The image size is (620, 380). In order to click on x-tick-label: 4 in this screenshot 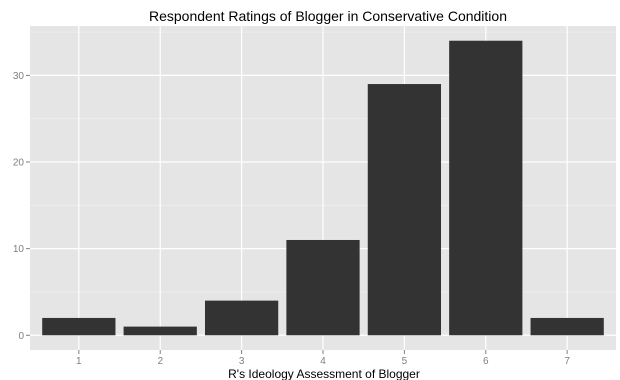, I will do `click(323, 361)`.